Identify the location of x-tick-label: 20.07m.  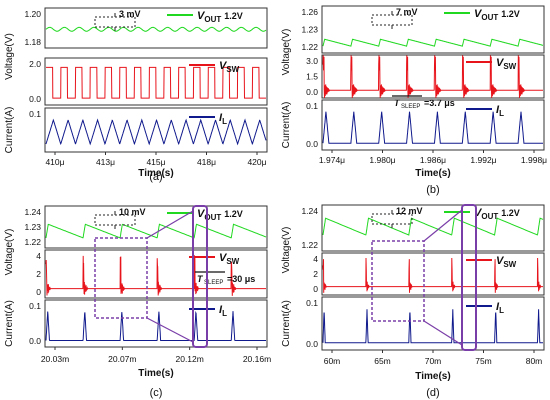
(122, 359).